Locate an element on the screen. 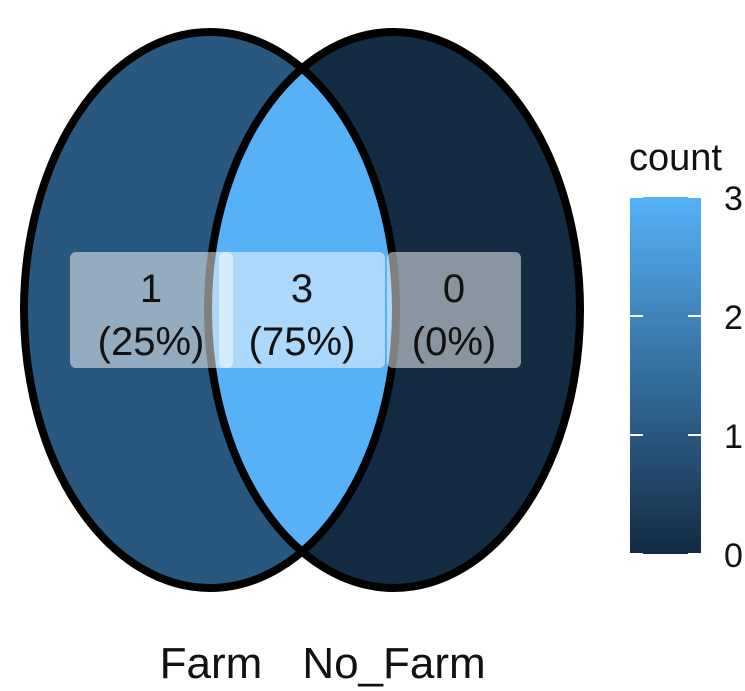  legend-tick-label-0: 0 is located at coordinates (733, 556).